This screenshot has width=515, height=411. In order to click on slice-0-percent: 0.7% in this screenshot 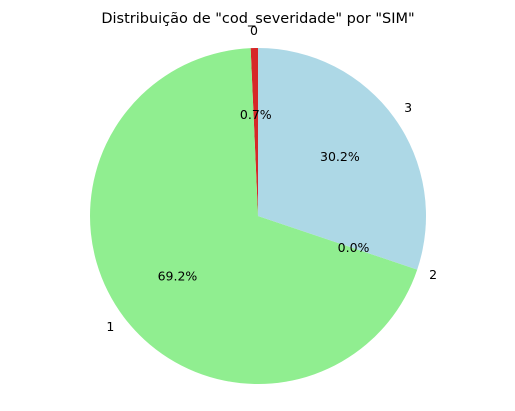, I will do `click(256, 114)`.